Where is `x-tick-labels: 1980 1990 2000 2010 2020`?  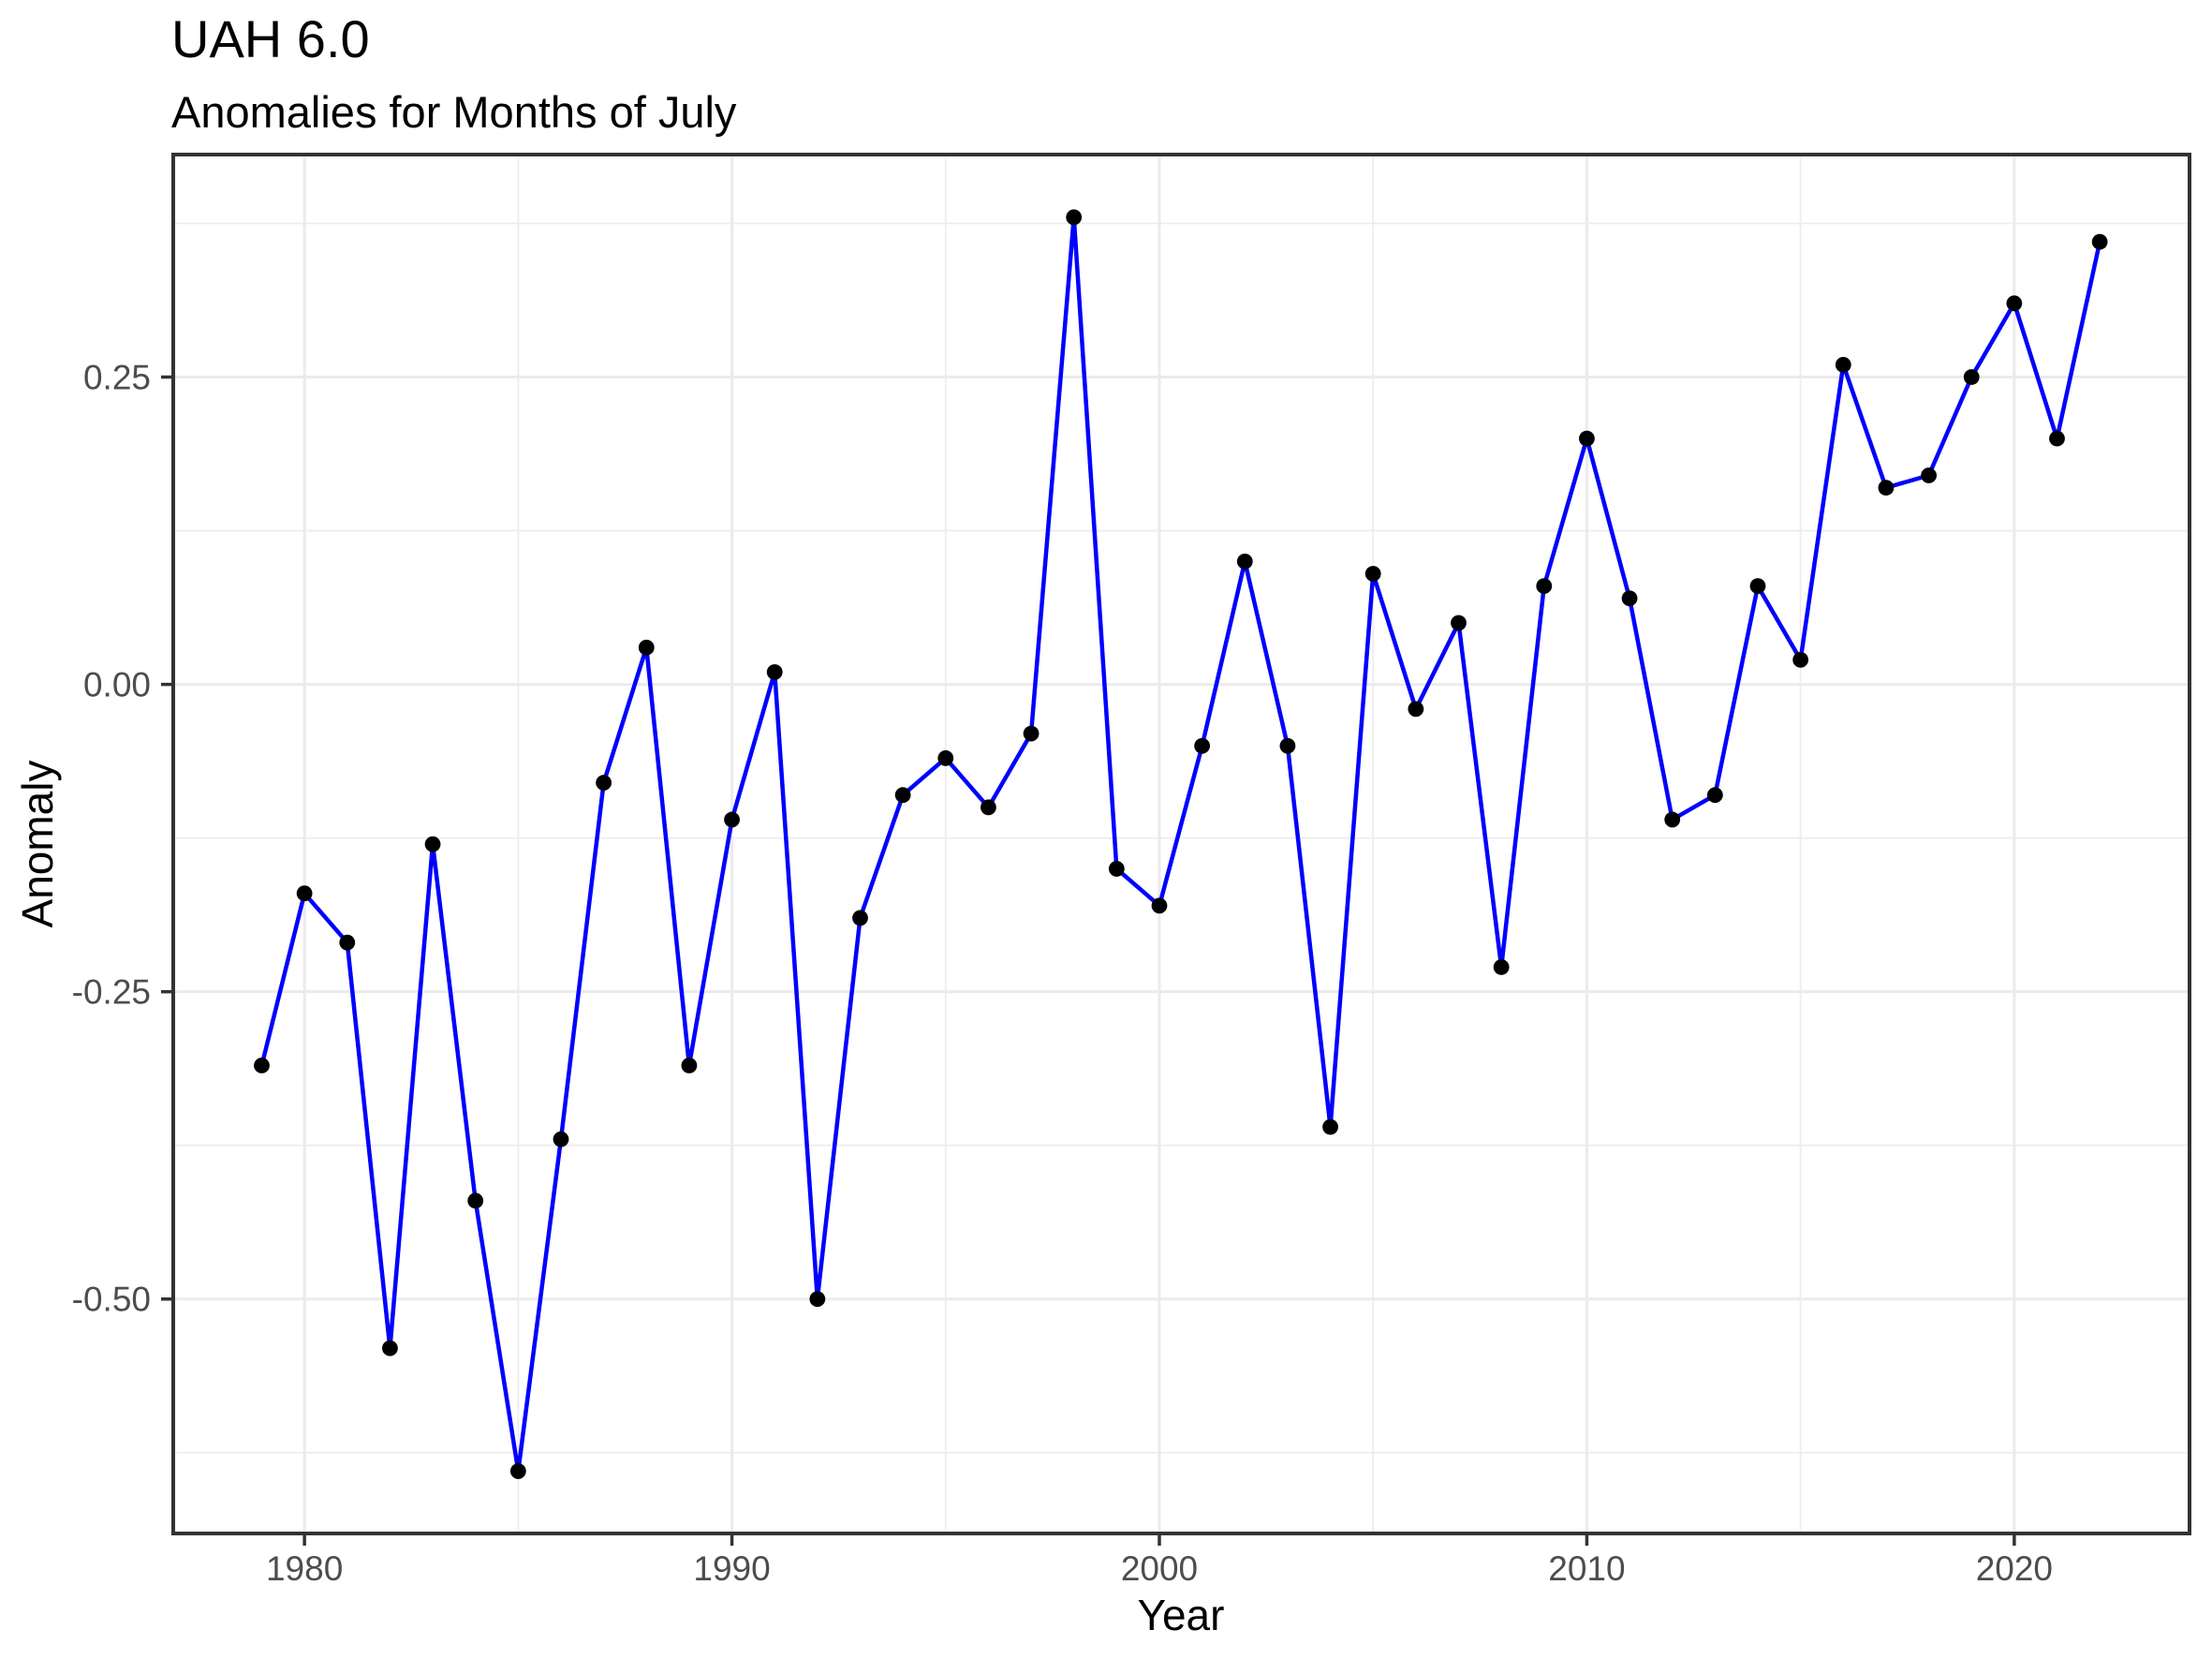
x-tick-labels: 1980 1990 2000 2010 2020 is located at coordinates (1160, 1568).